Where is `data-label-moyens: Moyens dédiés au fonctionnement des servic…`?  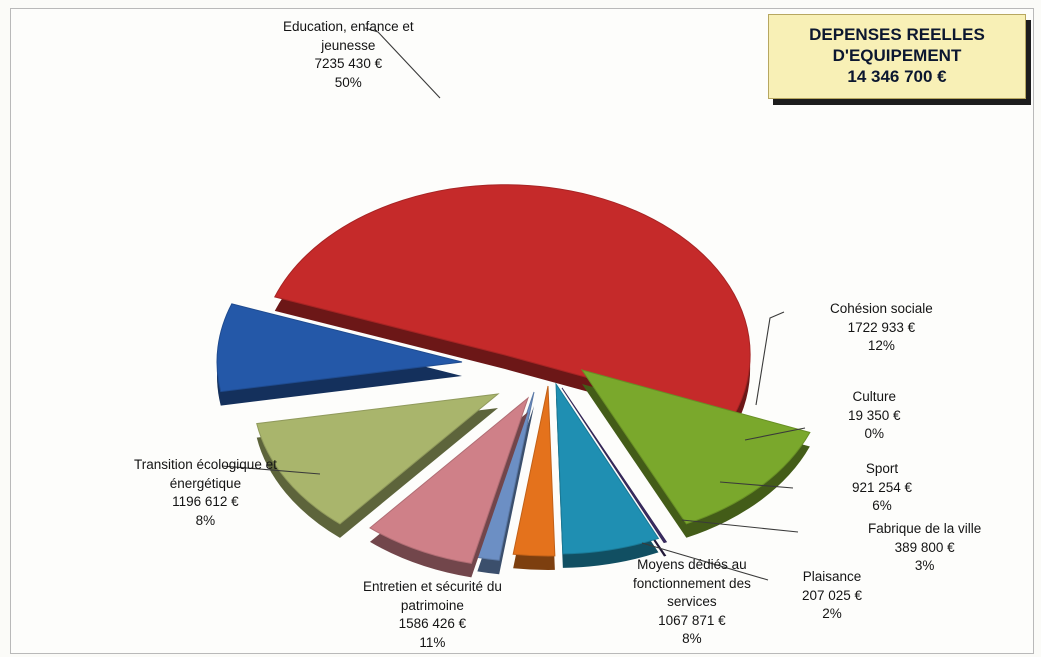 data-label-moyens: Moyens dédiés au fonctionnement des servic… is located at coordinates (692, 602).